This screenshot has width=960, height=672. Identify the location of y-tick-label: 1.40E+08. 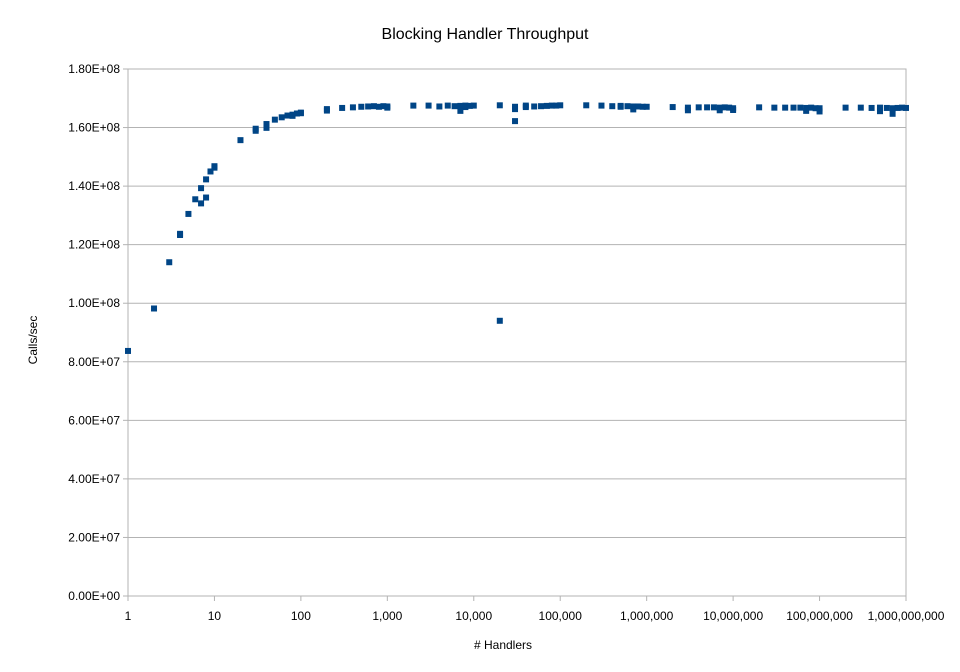
(94, 186).